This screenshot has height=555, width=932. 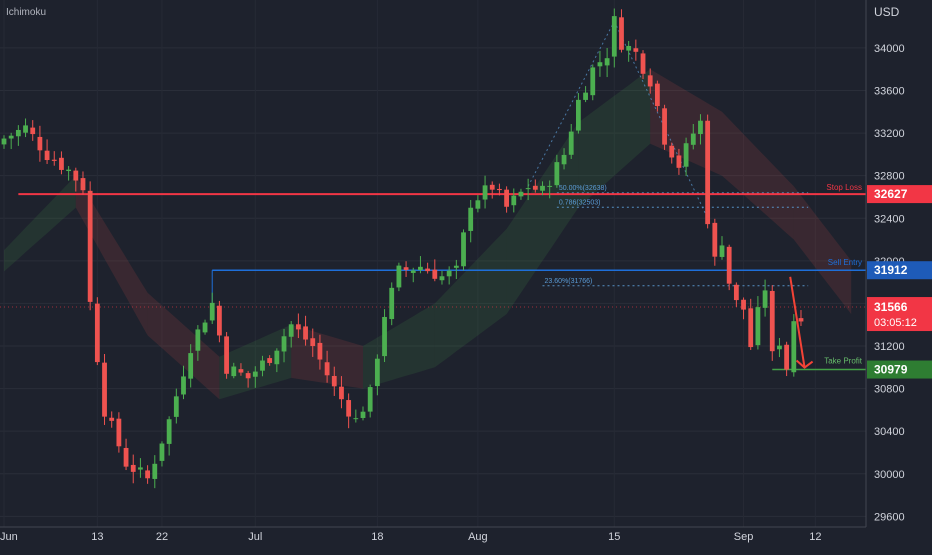 What do you see at coordinates (899, 194) in the screenshot?
I see `stop-loss-badge-bg` at bounding box center [899, 194].